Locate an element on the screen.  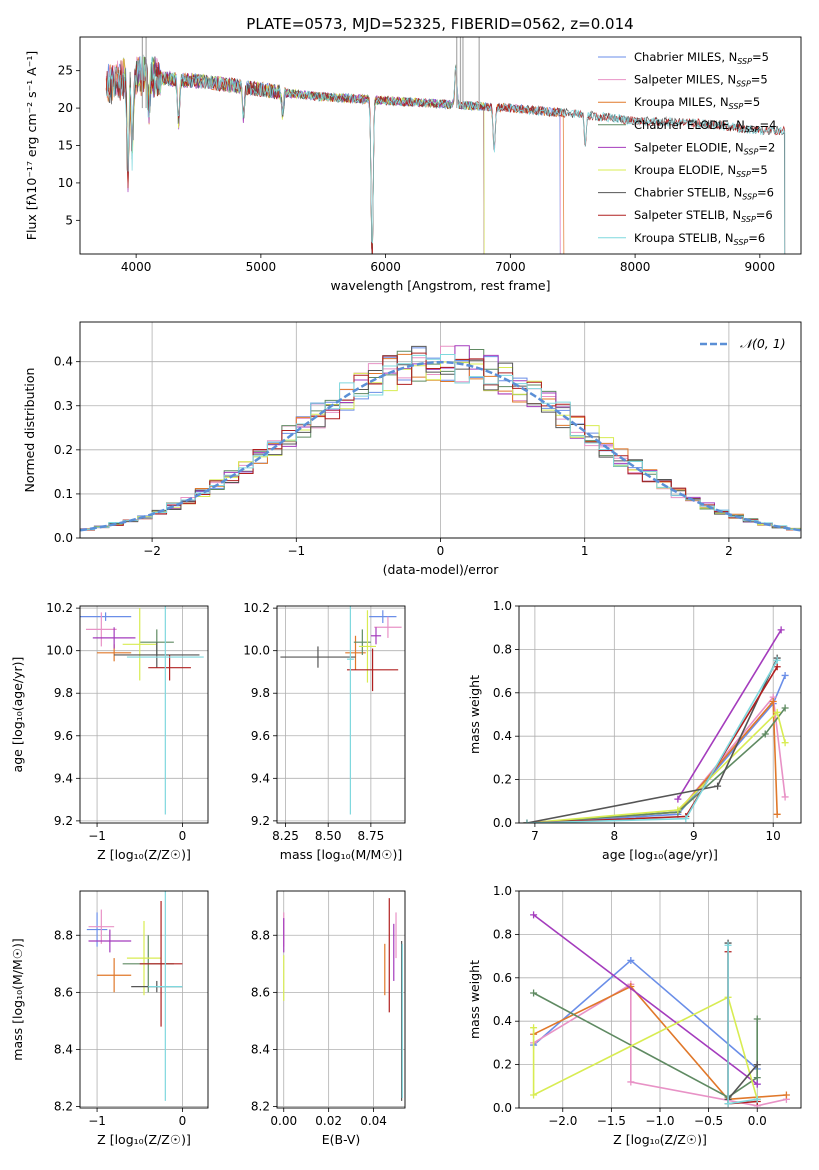
mass_vs_EBV-frame is located at coordinates (341, 999).